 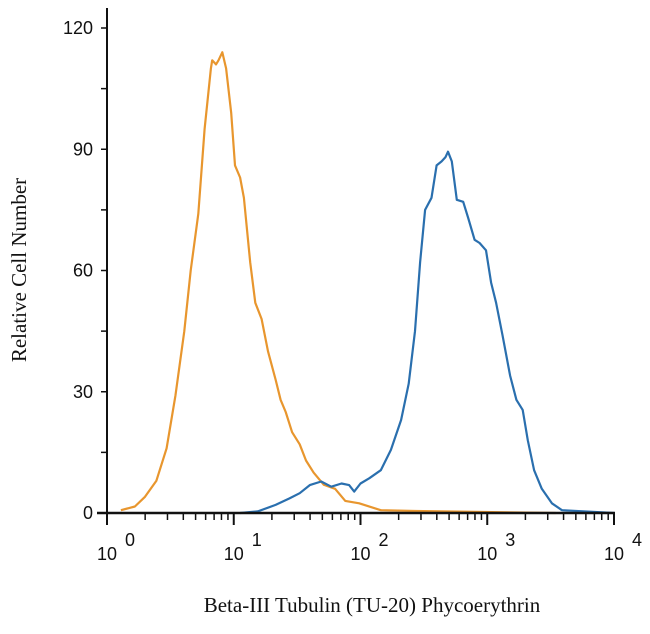 What do you see at coordinates (78, 28) in the screenshot?
I see `y-tick-label: 120` at bounding box center [78, 28].